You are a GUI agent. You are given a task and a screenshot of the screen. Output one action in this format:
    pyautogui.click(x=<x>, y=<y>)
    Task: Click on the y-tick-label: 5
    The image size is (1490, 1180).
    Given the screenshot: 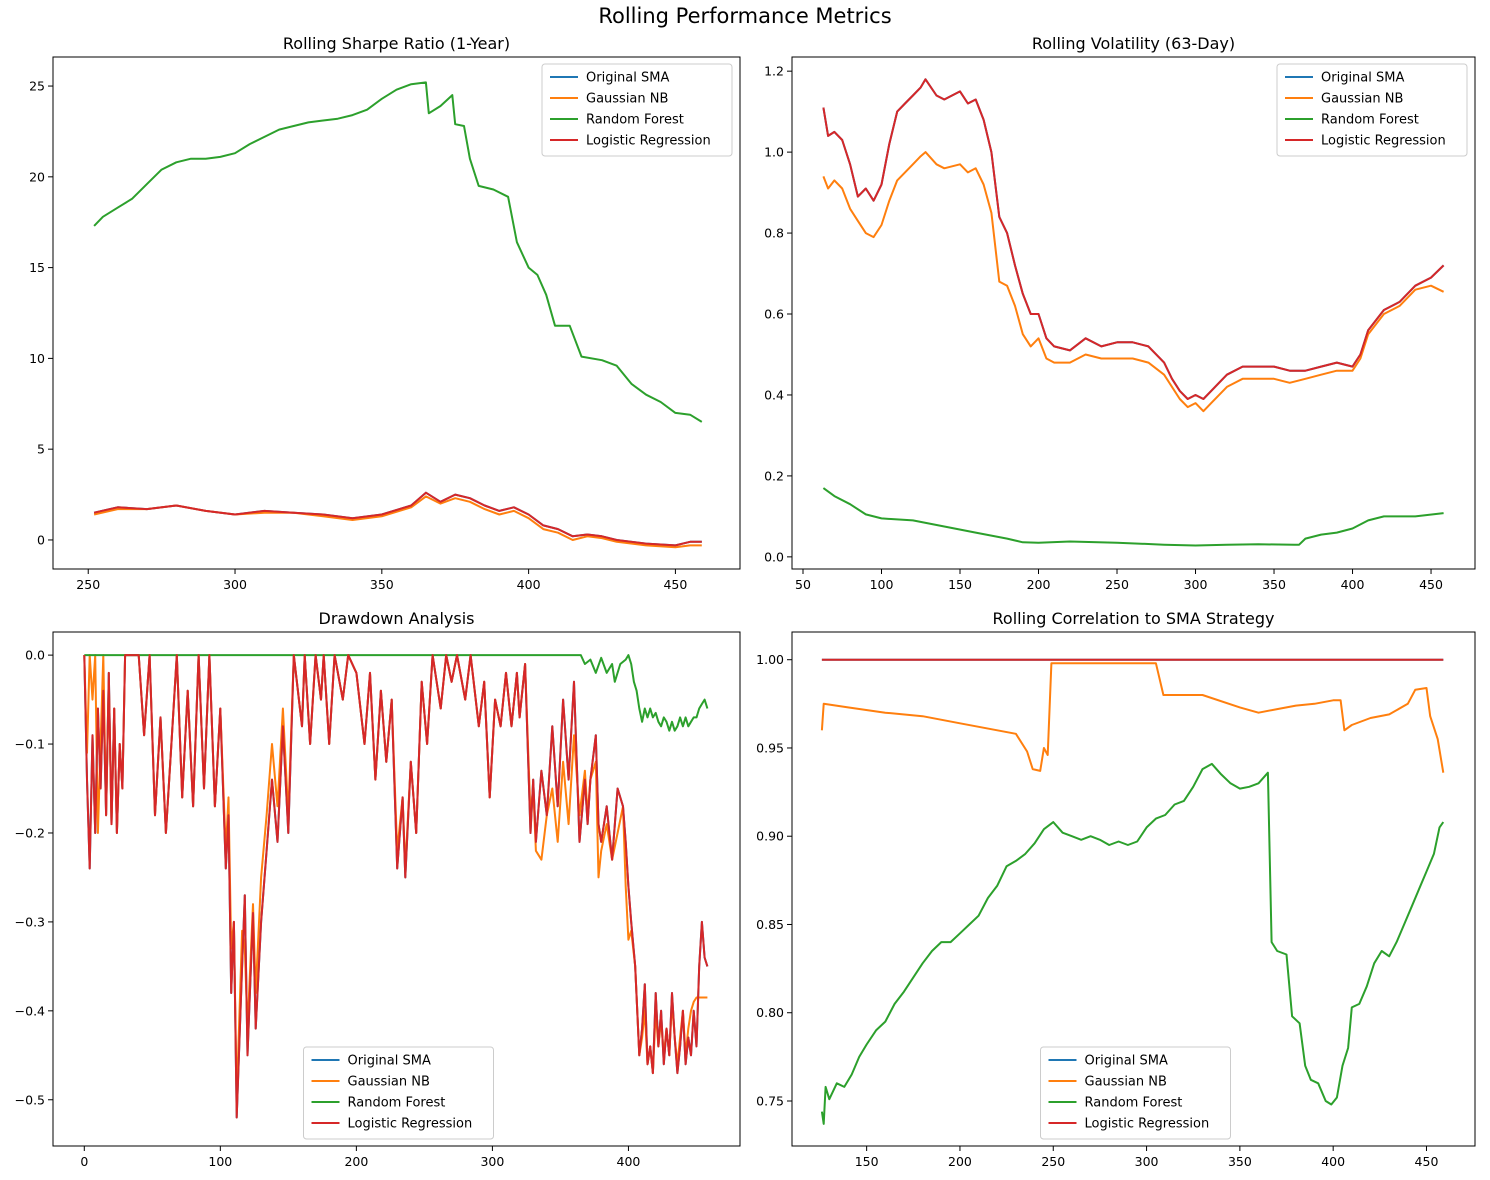 What is the action you would take?
    pyautogui.click(x=41, y=449)
    